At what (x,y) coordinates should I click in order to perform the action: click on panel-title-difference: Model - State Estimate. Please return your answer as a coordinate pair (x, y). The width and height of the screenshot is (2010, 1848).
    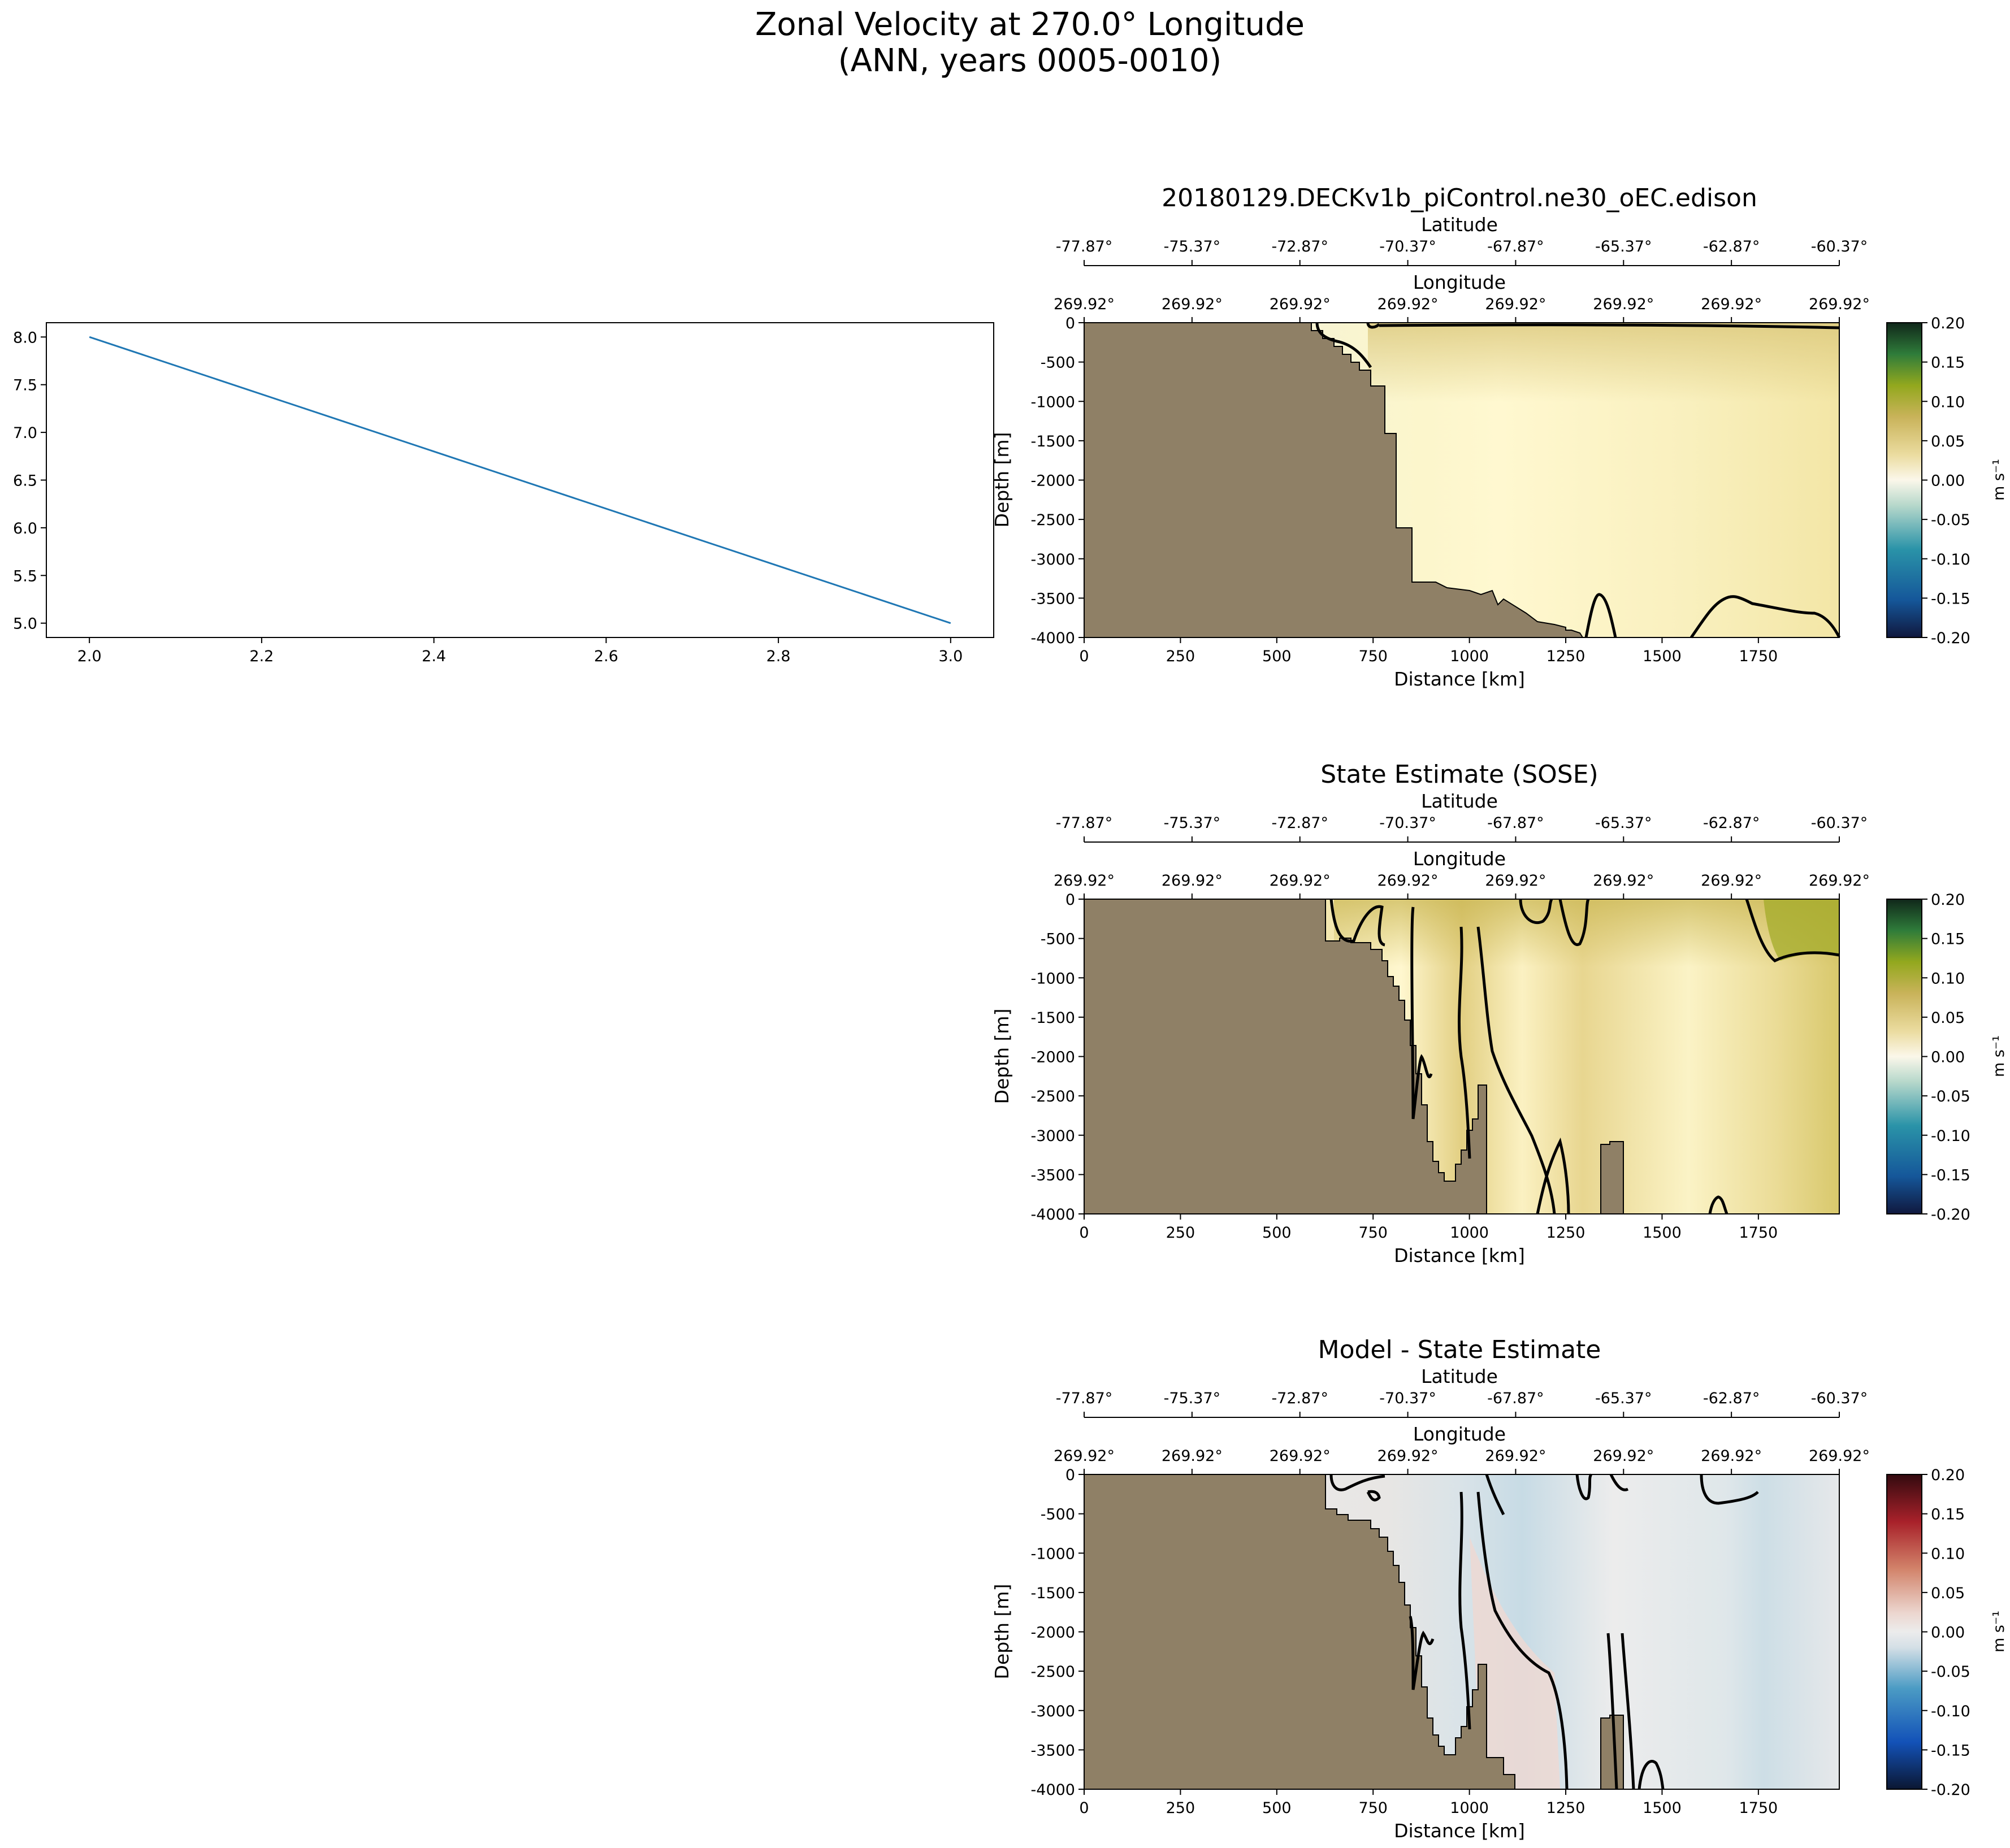
    Looking at the image, I should click on (1460, 1350).